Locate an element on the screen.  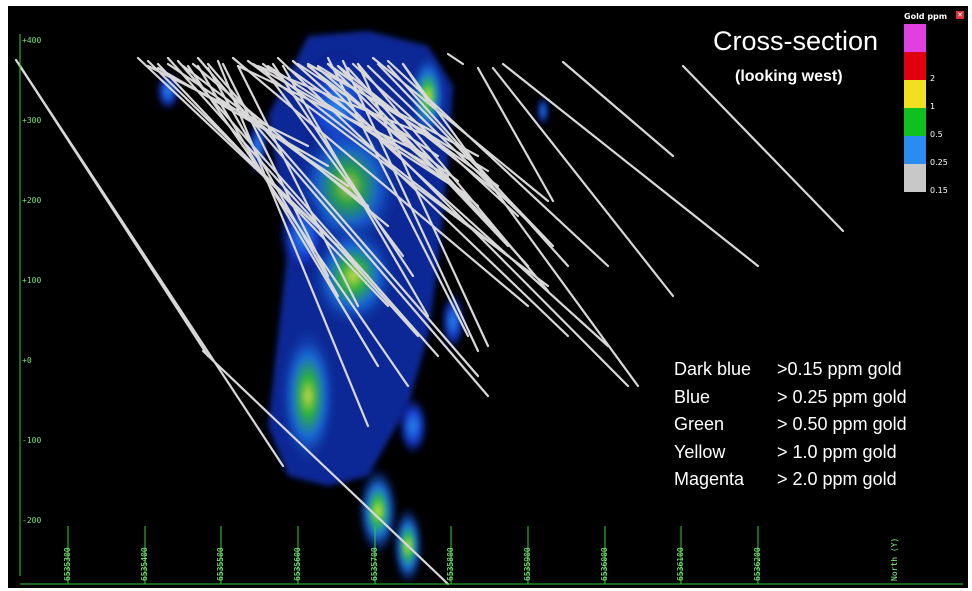
legend-row: Blue > 0.25 ppm gold is located at coordinates (790, 398).